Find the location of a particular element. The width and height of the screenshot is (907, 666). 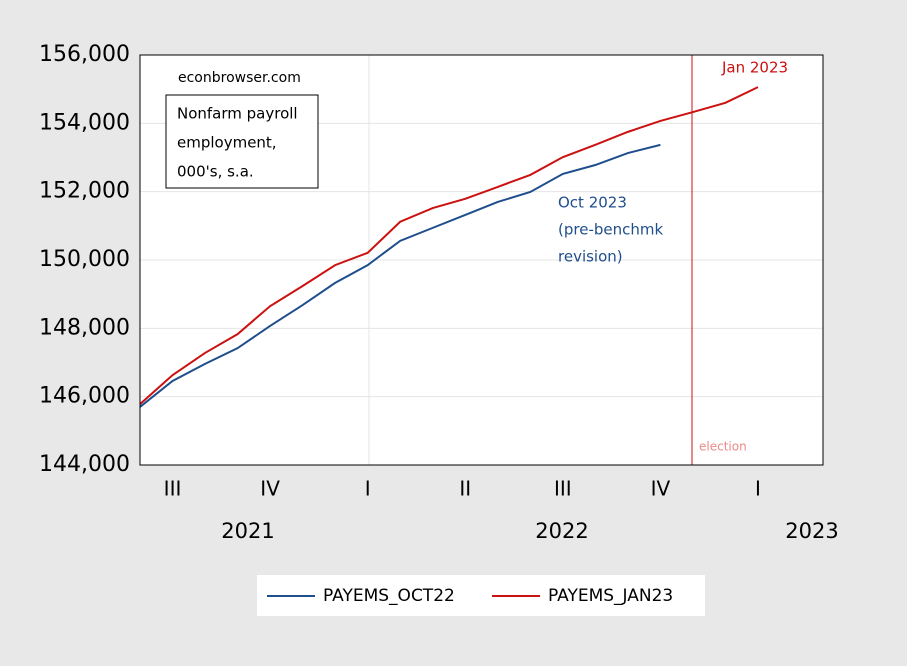

legend is located at coordinates (481, 595).